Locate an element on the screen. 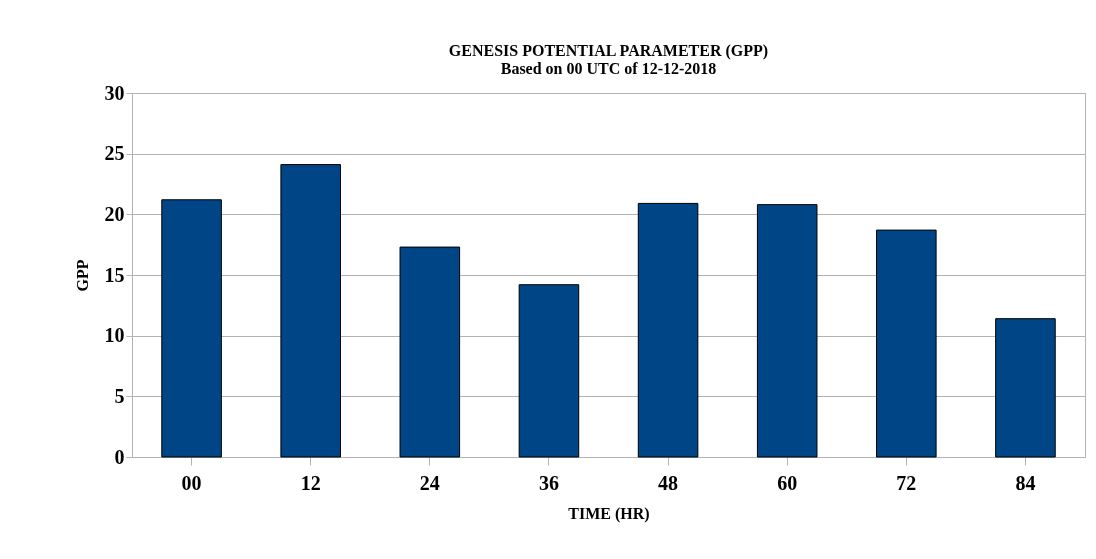 The width and height of the screenshot is (1096, 559). y-tick-label: 25 is located at coordinates (114, 153).